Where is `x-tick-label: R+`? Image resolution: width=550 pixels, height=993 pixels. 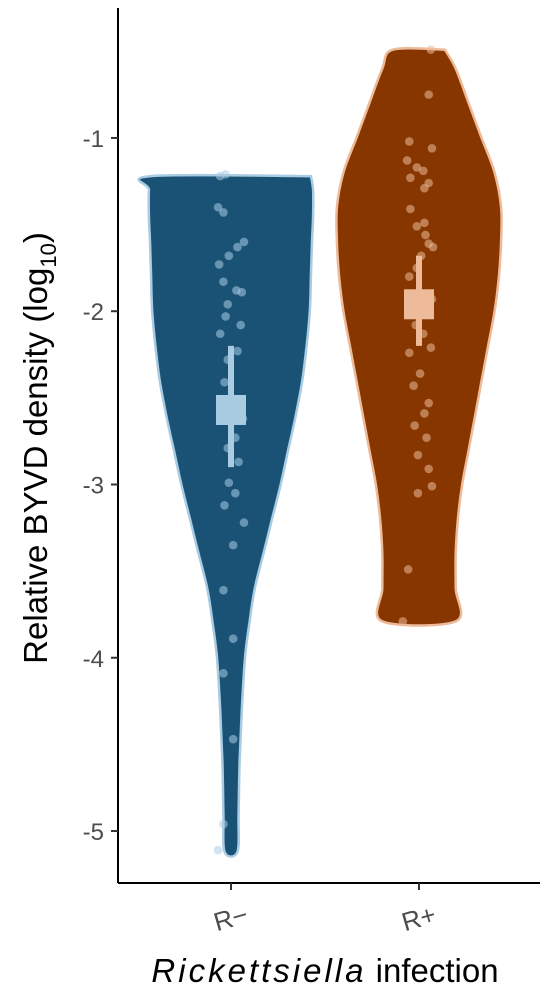
x-tick-label: R+ is located at coordinates (418, 918).